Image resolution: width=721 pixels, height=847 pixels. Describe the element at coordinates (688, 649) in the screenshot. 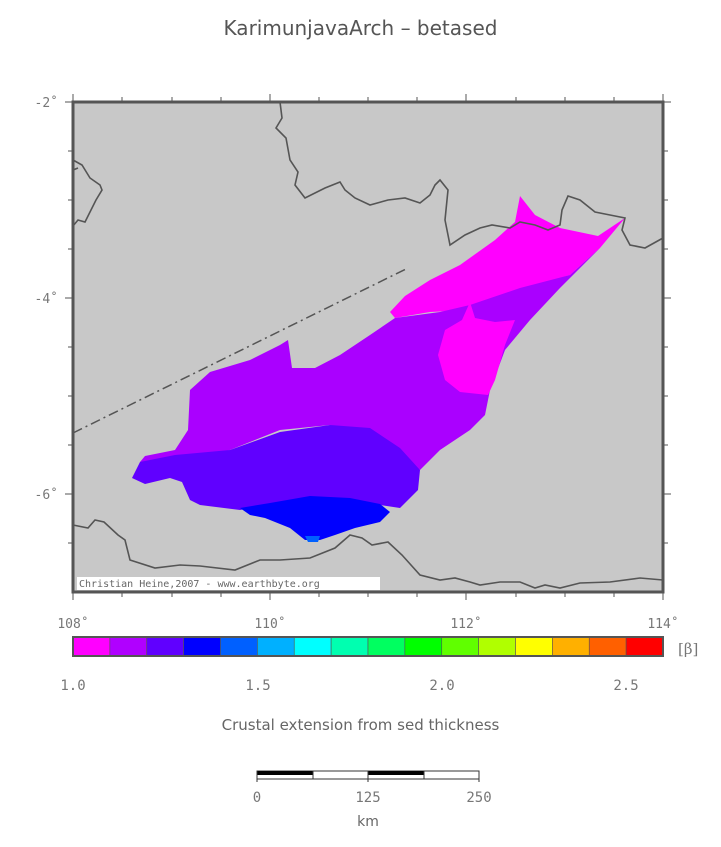

I see `colorbar-unit: [β]` at that location.